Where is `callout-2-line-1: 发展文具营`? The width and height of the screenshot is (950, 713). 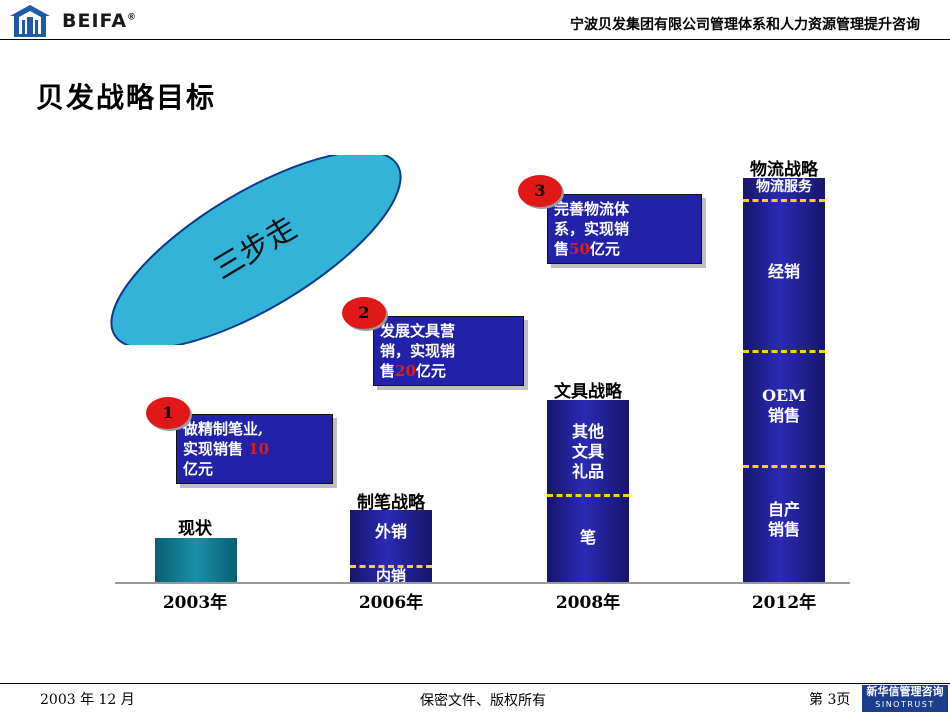
callout-2-line-1: 发展文具营 is located at coordinates (418, 331).